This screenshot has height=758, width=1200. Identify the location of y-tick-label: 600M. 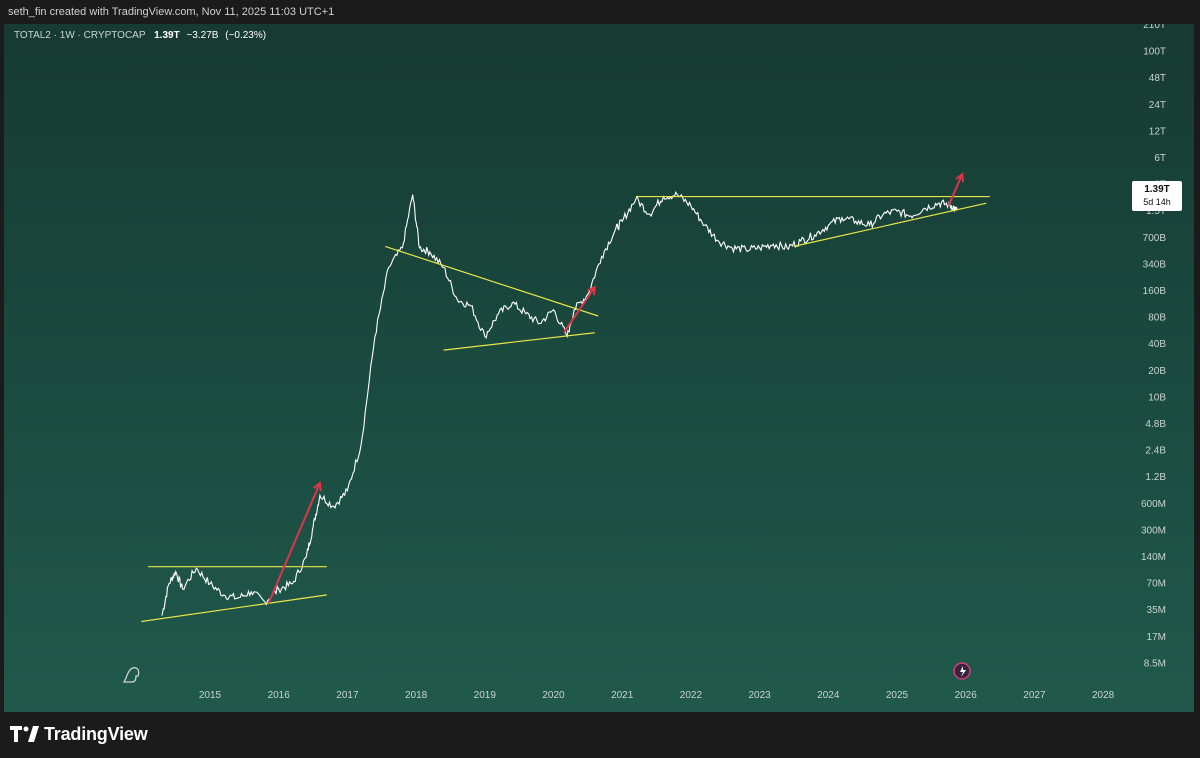
(1153, 504).